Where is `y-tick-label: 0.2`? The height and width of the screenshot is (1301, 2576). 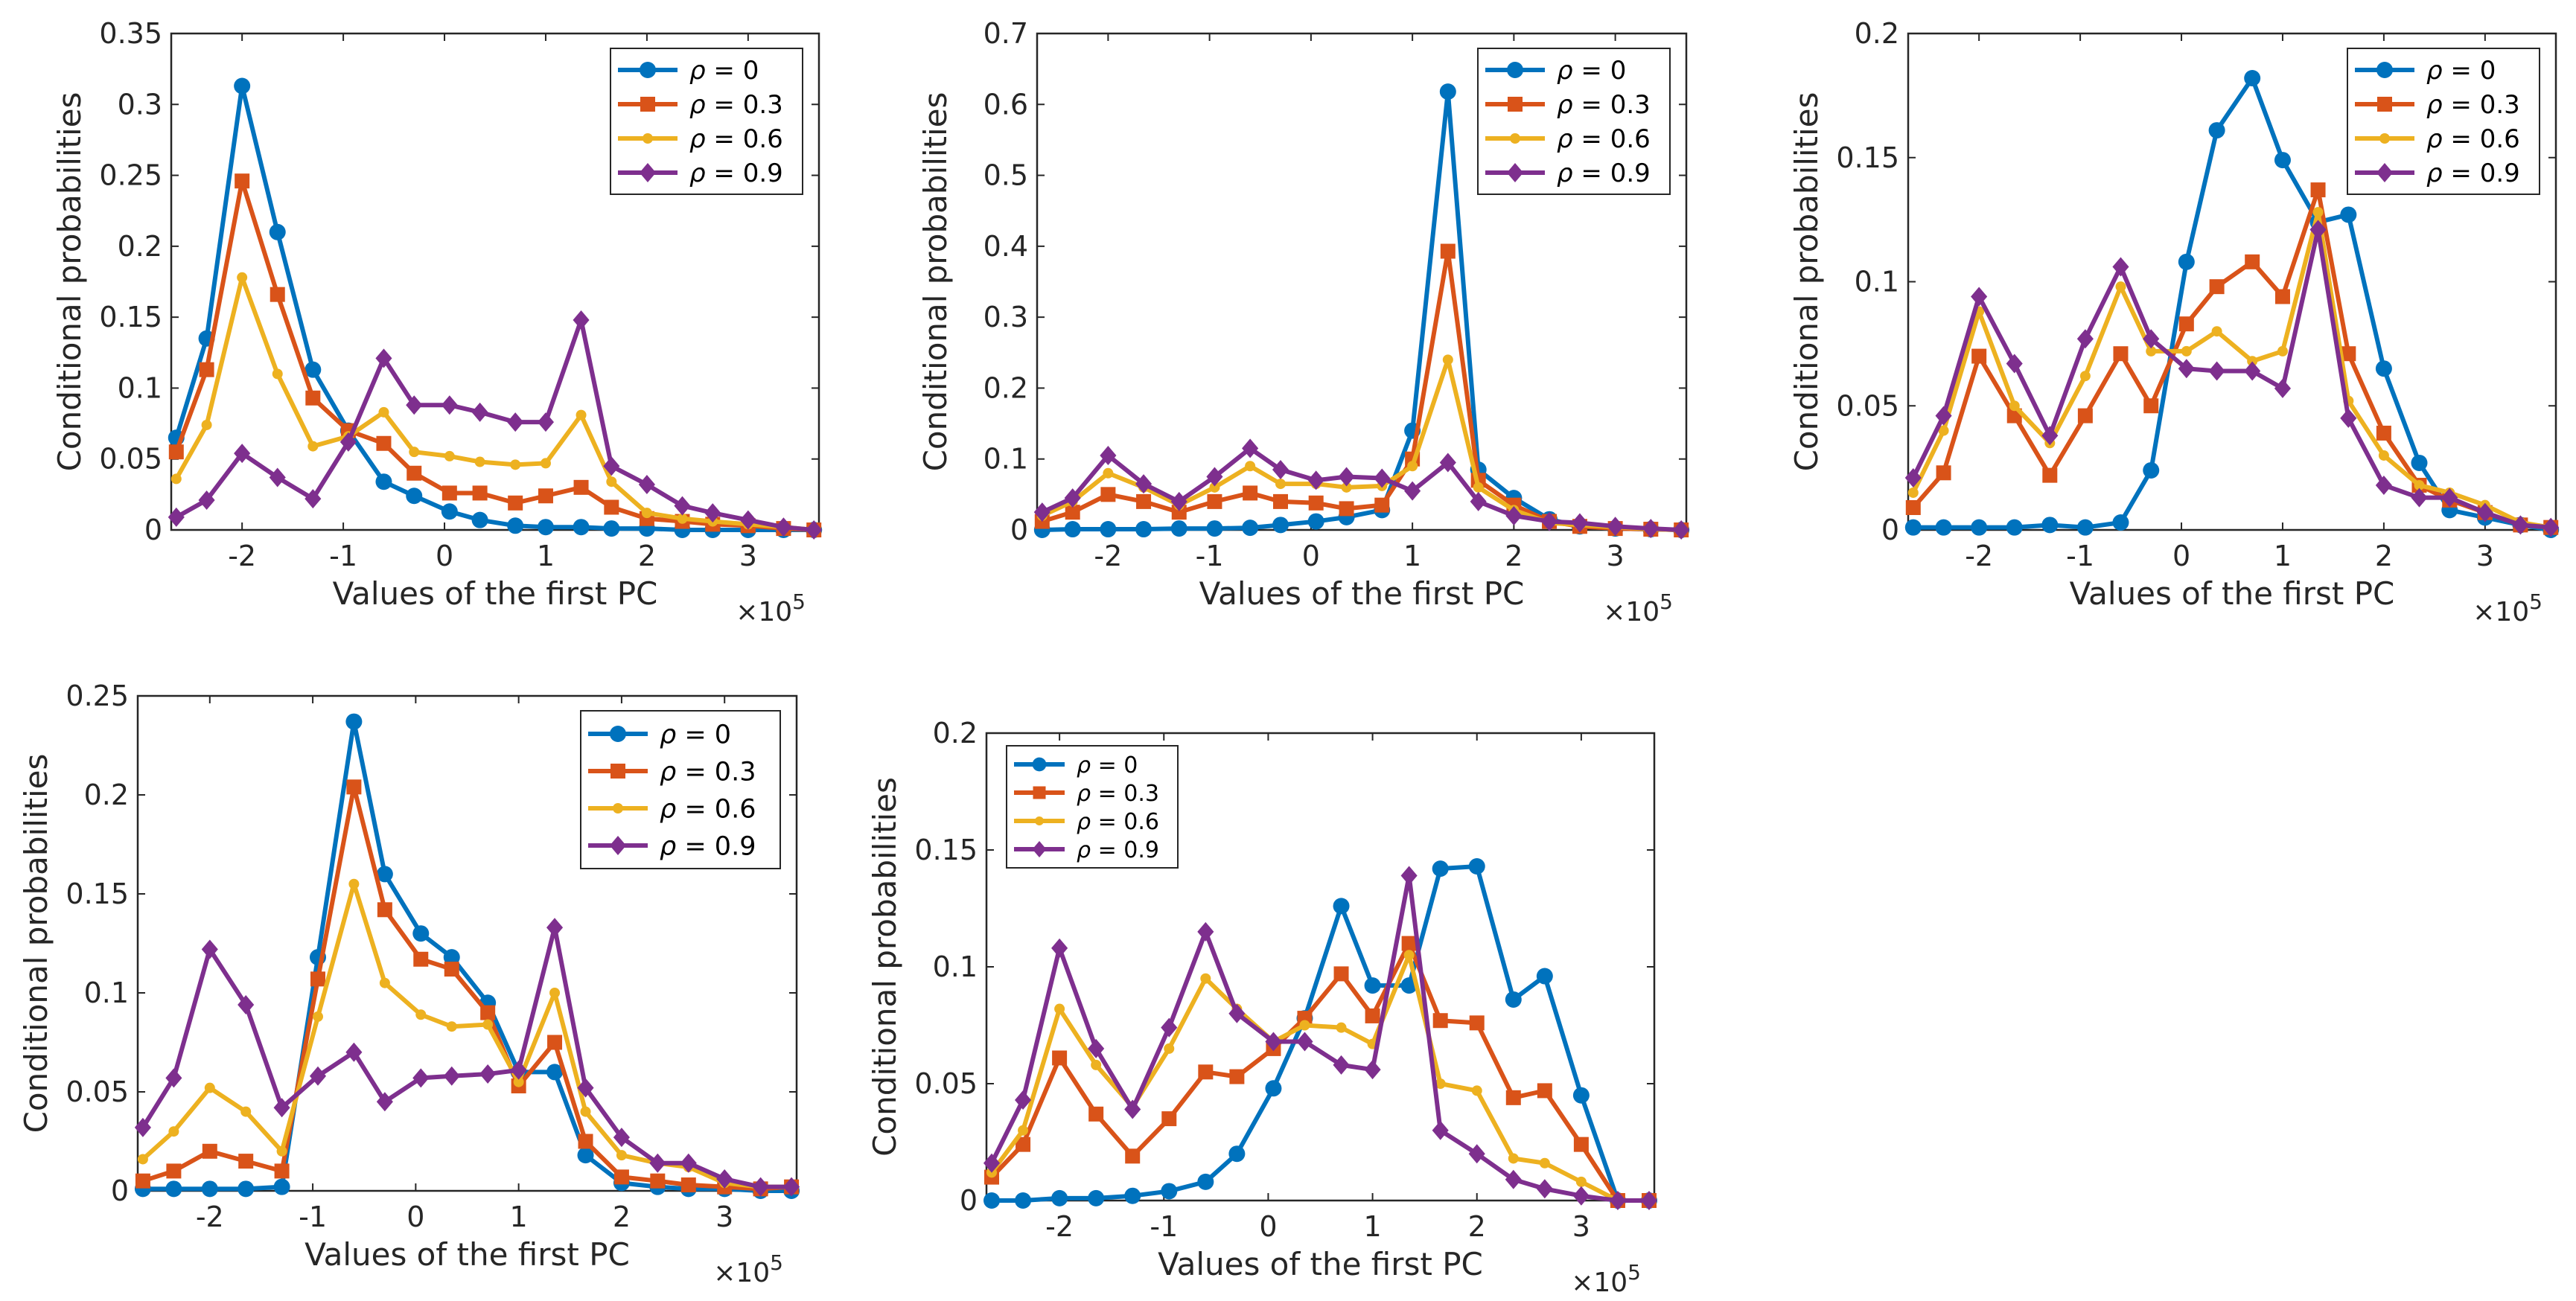
y-tick-label: 0.2 is located at coordinates (106, 795).